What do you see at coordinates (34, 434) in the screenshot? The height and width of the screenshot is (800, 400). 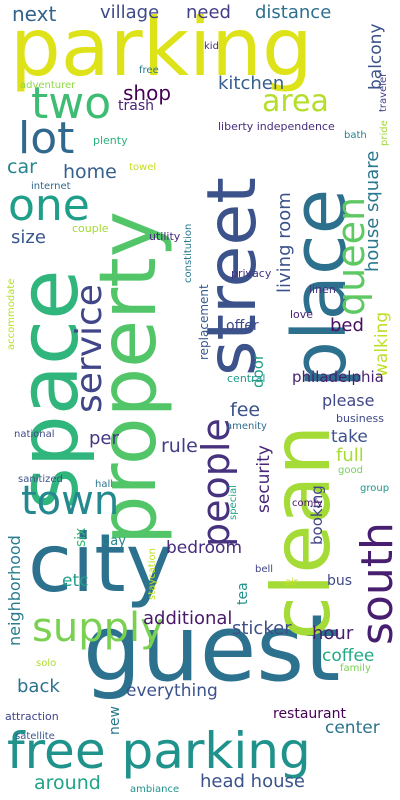 I see `word-national: national` at bounding box center [34, 434].